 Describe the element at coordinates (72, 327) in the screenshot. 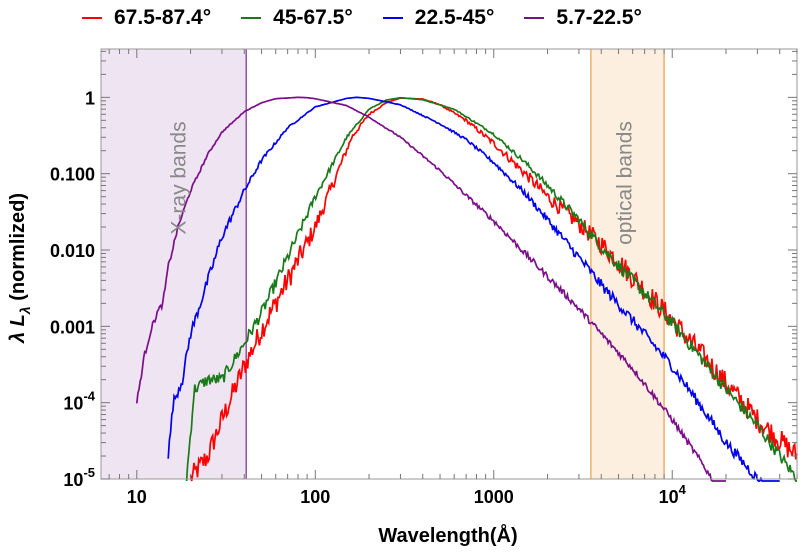

I see `y-tick-label: 0.001` at that location.